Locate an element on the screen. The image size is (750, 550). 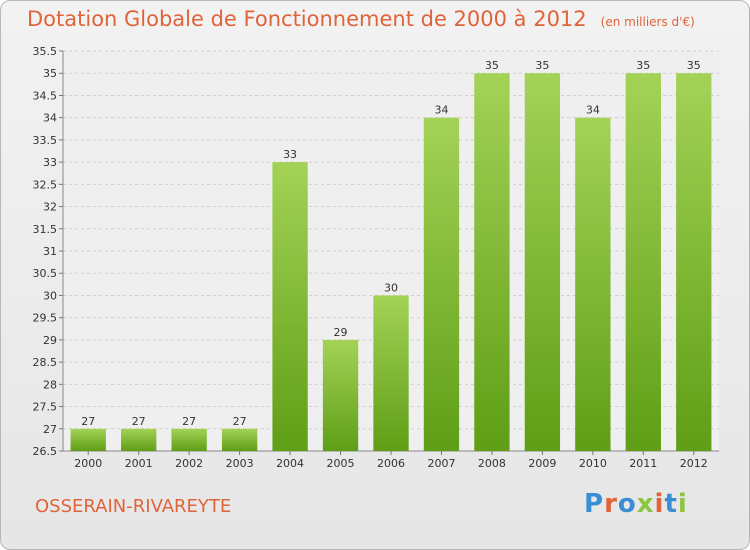
x-tick-label: 2003 is located at coordinates (240, 463).